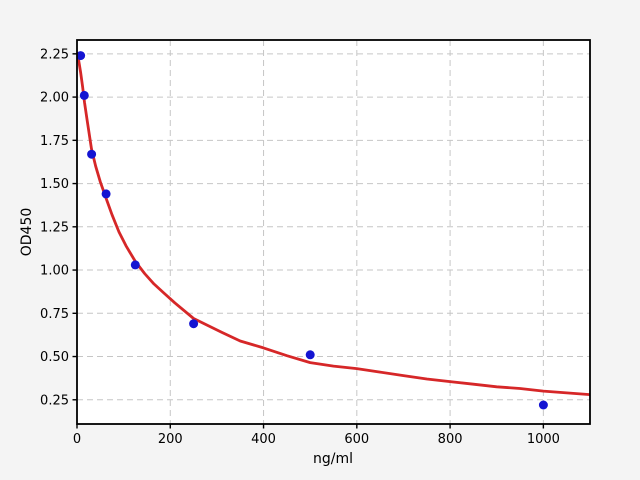 The image size is (640, 480). I want to click on y-tick-label: 0.25, so click(54, 400).